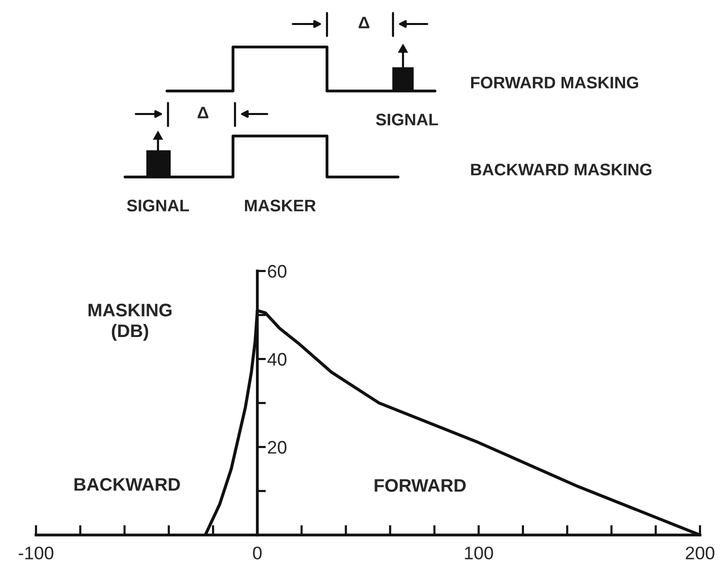 This screenshot has height=572, width=723. Describe the element at coordinates (561, 170) in the screenshot. I see `text: BACKWARD MASKING` at that location.